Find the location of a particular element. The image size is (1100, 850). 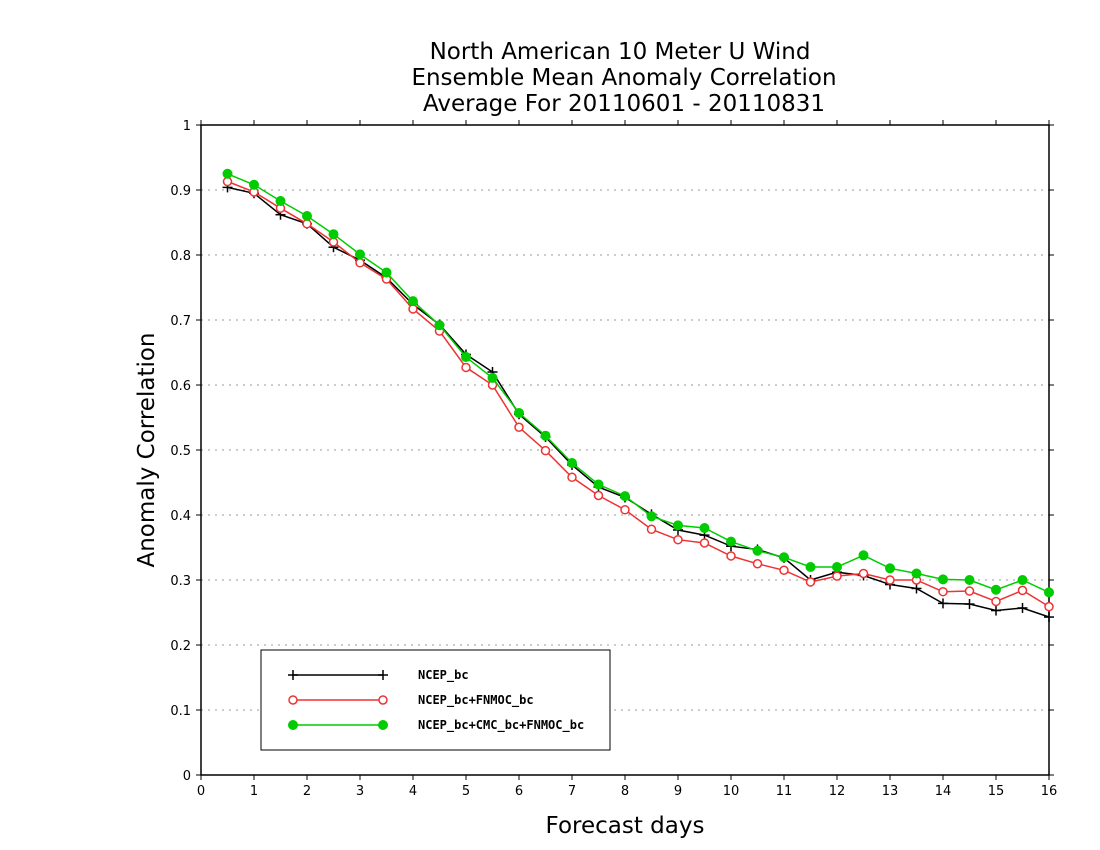

x-tick-label: 0 is located at coordinates (201, 791).